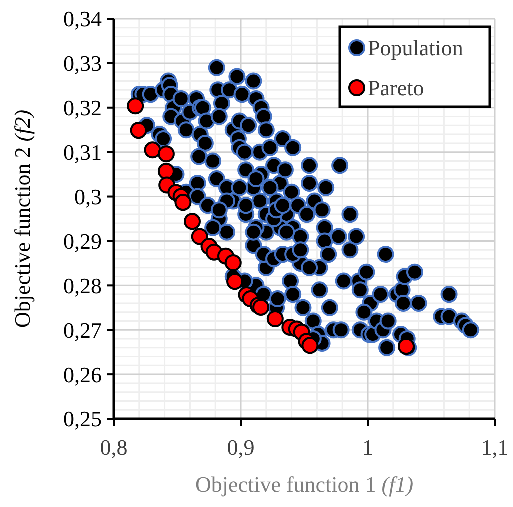 The width and height of the screenshot is (513, 507). What do you see at coordinates (83, 330) in the screenshot?
I see `y-tick-label: 0,27` at bounding box center [83, 330].